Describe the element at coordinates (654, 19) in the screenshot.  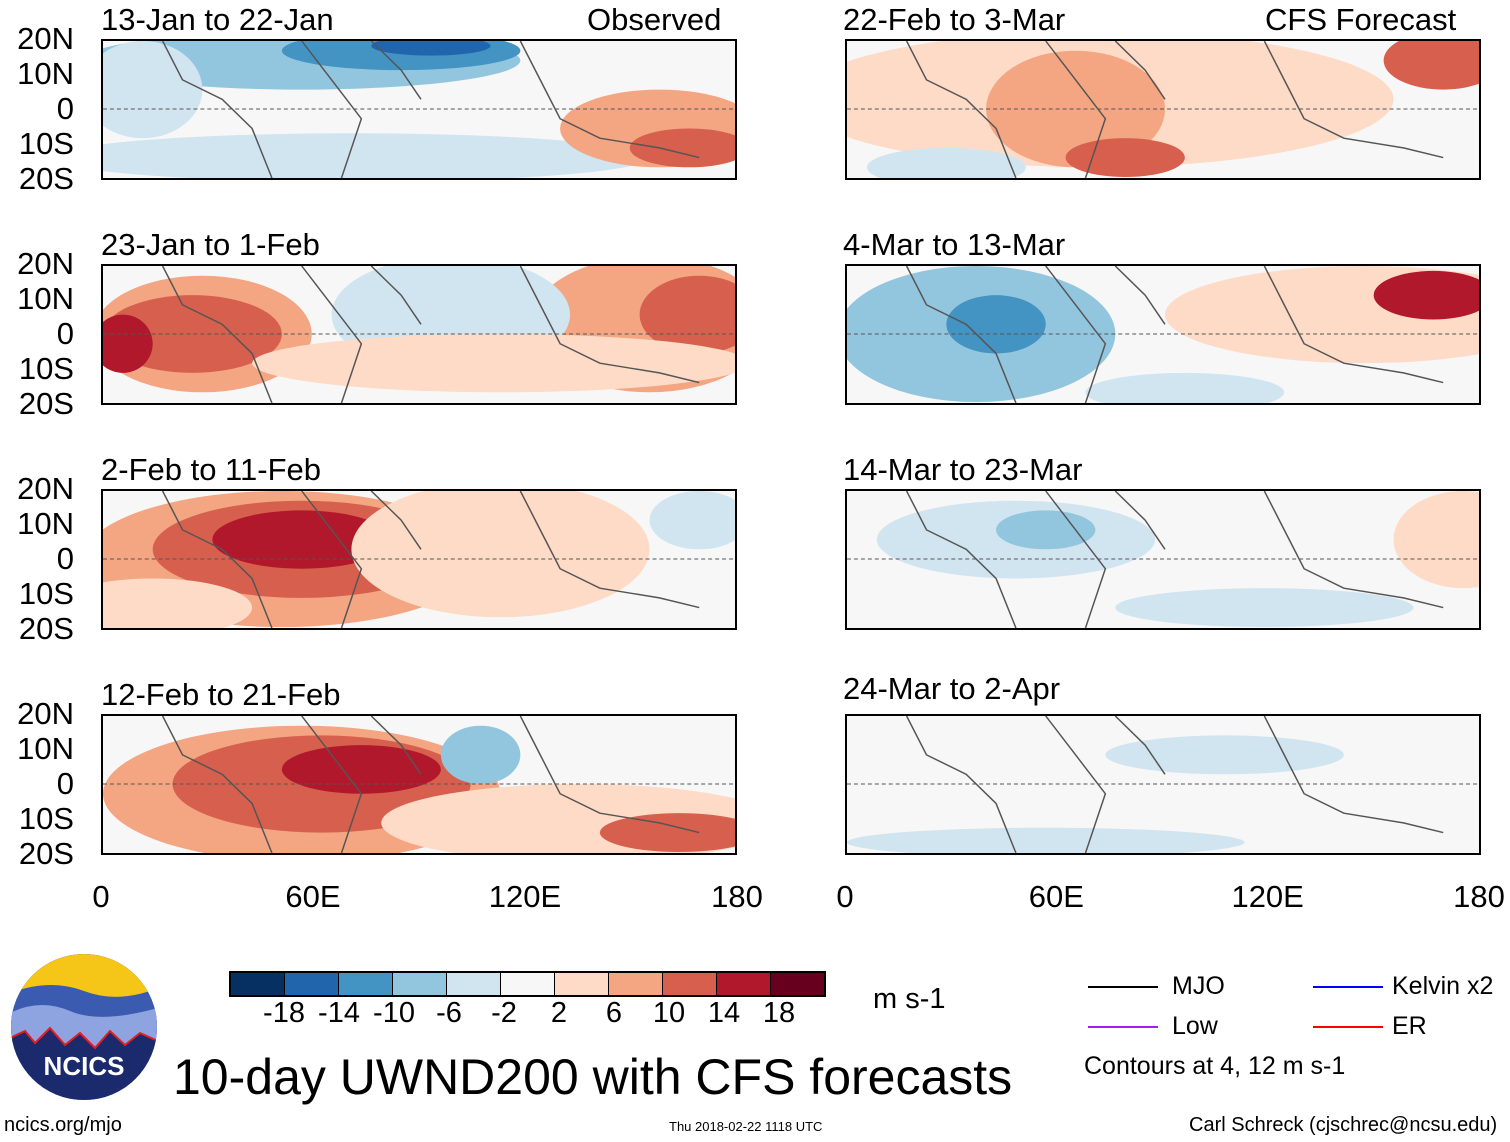
I see `panel-label: Observed` at that location.